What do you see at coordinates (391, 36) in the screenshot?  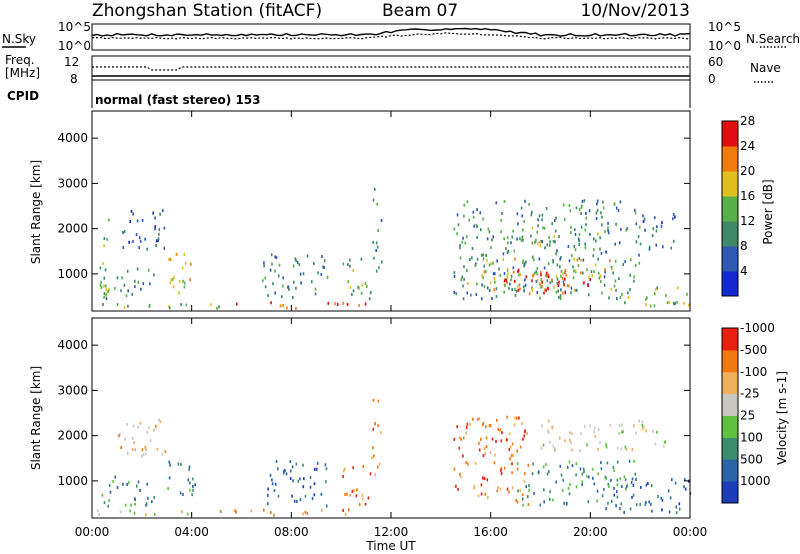 I see `noise-search-line` at bounding box center [391, 36].